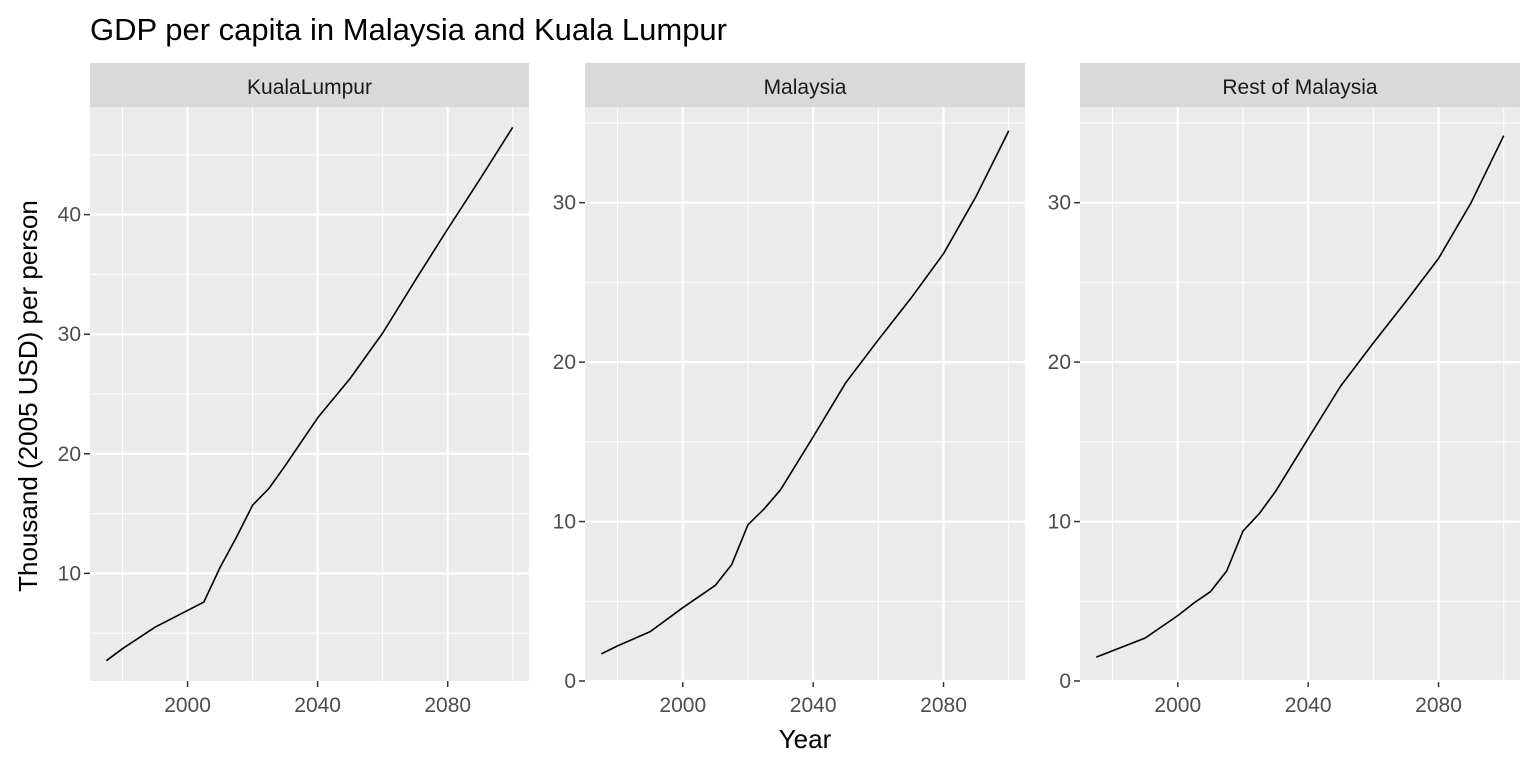 The image size is (1536, 768). Describe the element at coordinates (69, 215) in the screenshot. I see `y-tick-label: 40` at that location.